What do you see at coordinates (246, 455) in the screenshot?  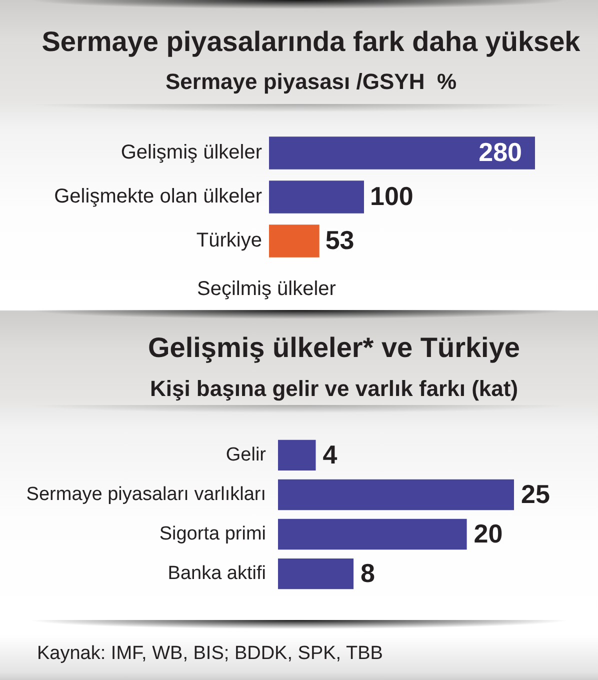 I see `y-tick-label: Gelir` at bounding box center [246, 455].